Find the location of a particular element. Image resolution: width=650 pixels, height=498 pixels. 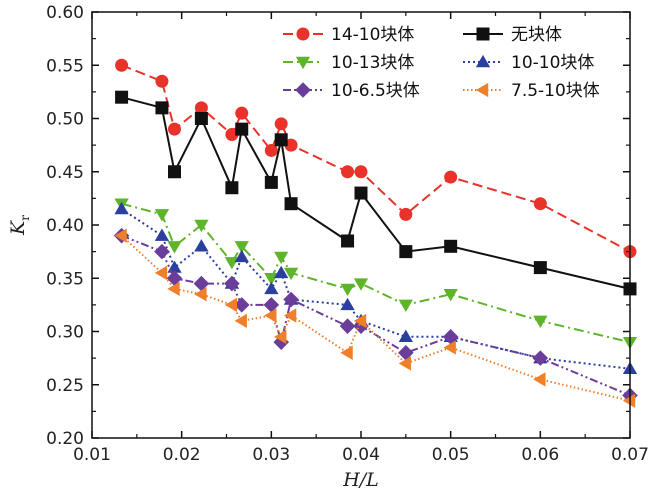

y-tick-label-8: 0.60 is located at coordinates (65, 13).